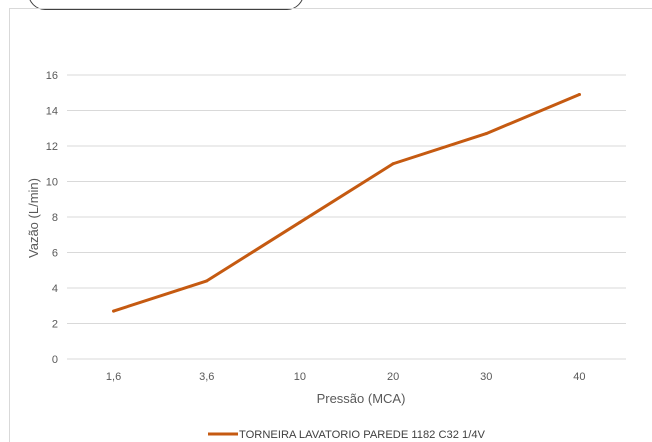 This screenshot has width=652, height=442. What do you see at coordinates (52, 76) in the screenshot?
I see `y-tick-label: 16` at bounding box center [52, 76].